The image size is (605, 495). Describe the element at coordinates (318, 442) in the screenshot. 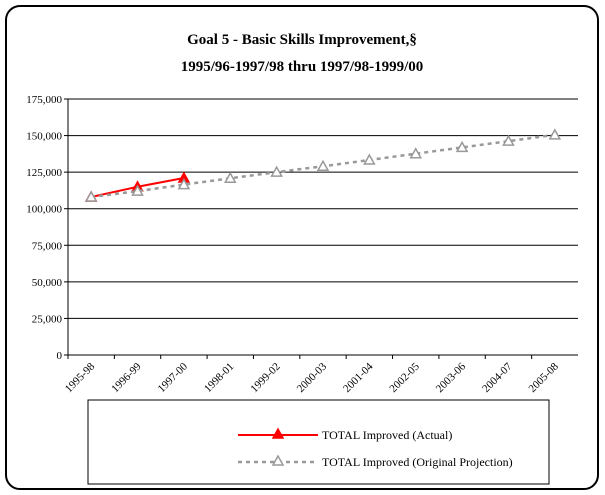

I see `legend` at that location.